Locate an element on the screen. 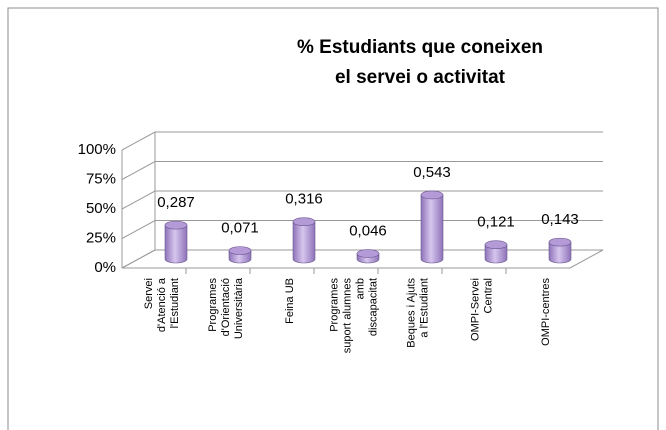 The image size is (666, 430). y-tick-label: 0% is located at coordinates (105, 267).